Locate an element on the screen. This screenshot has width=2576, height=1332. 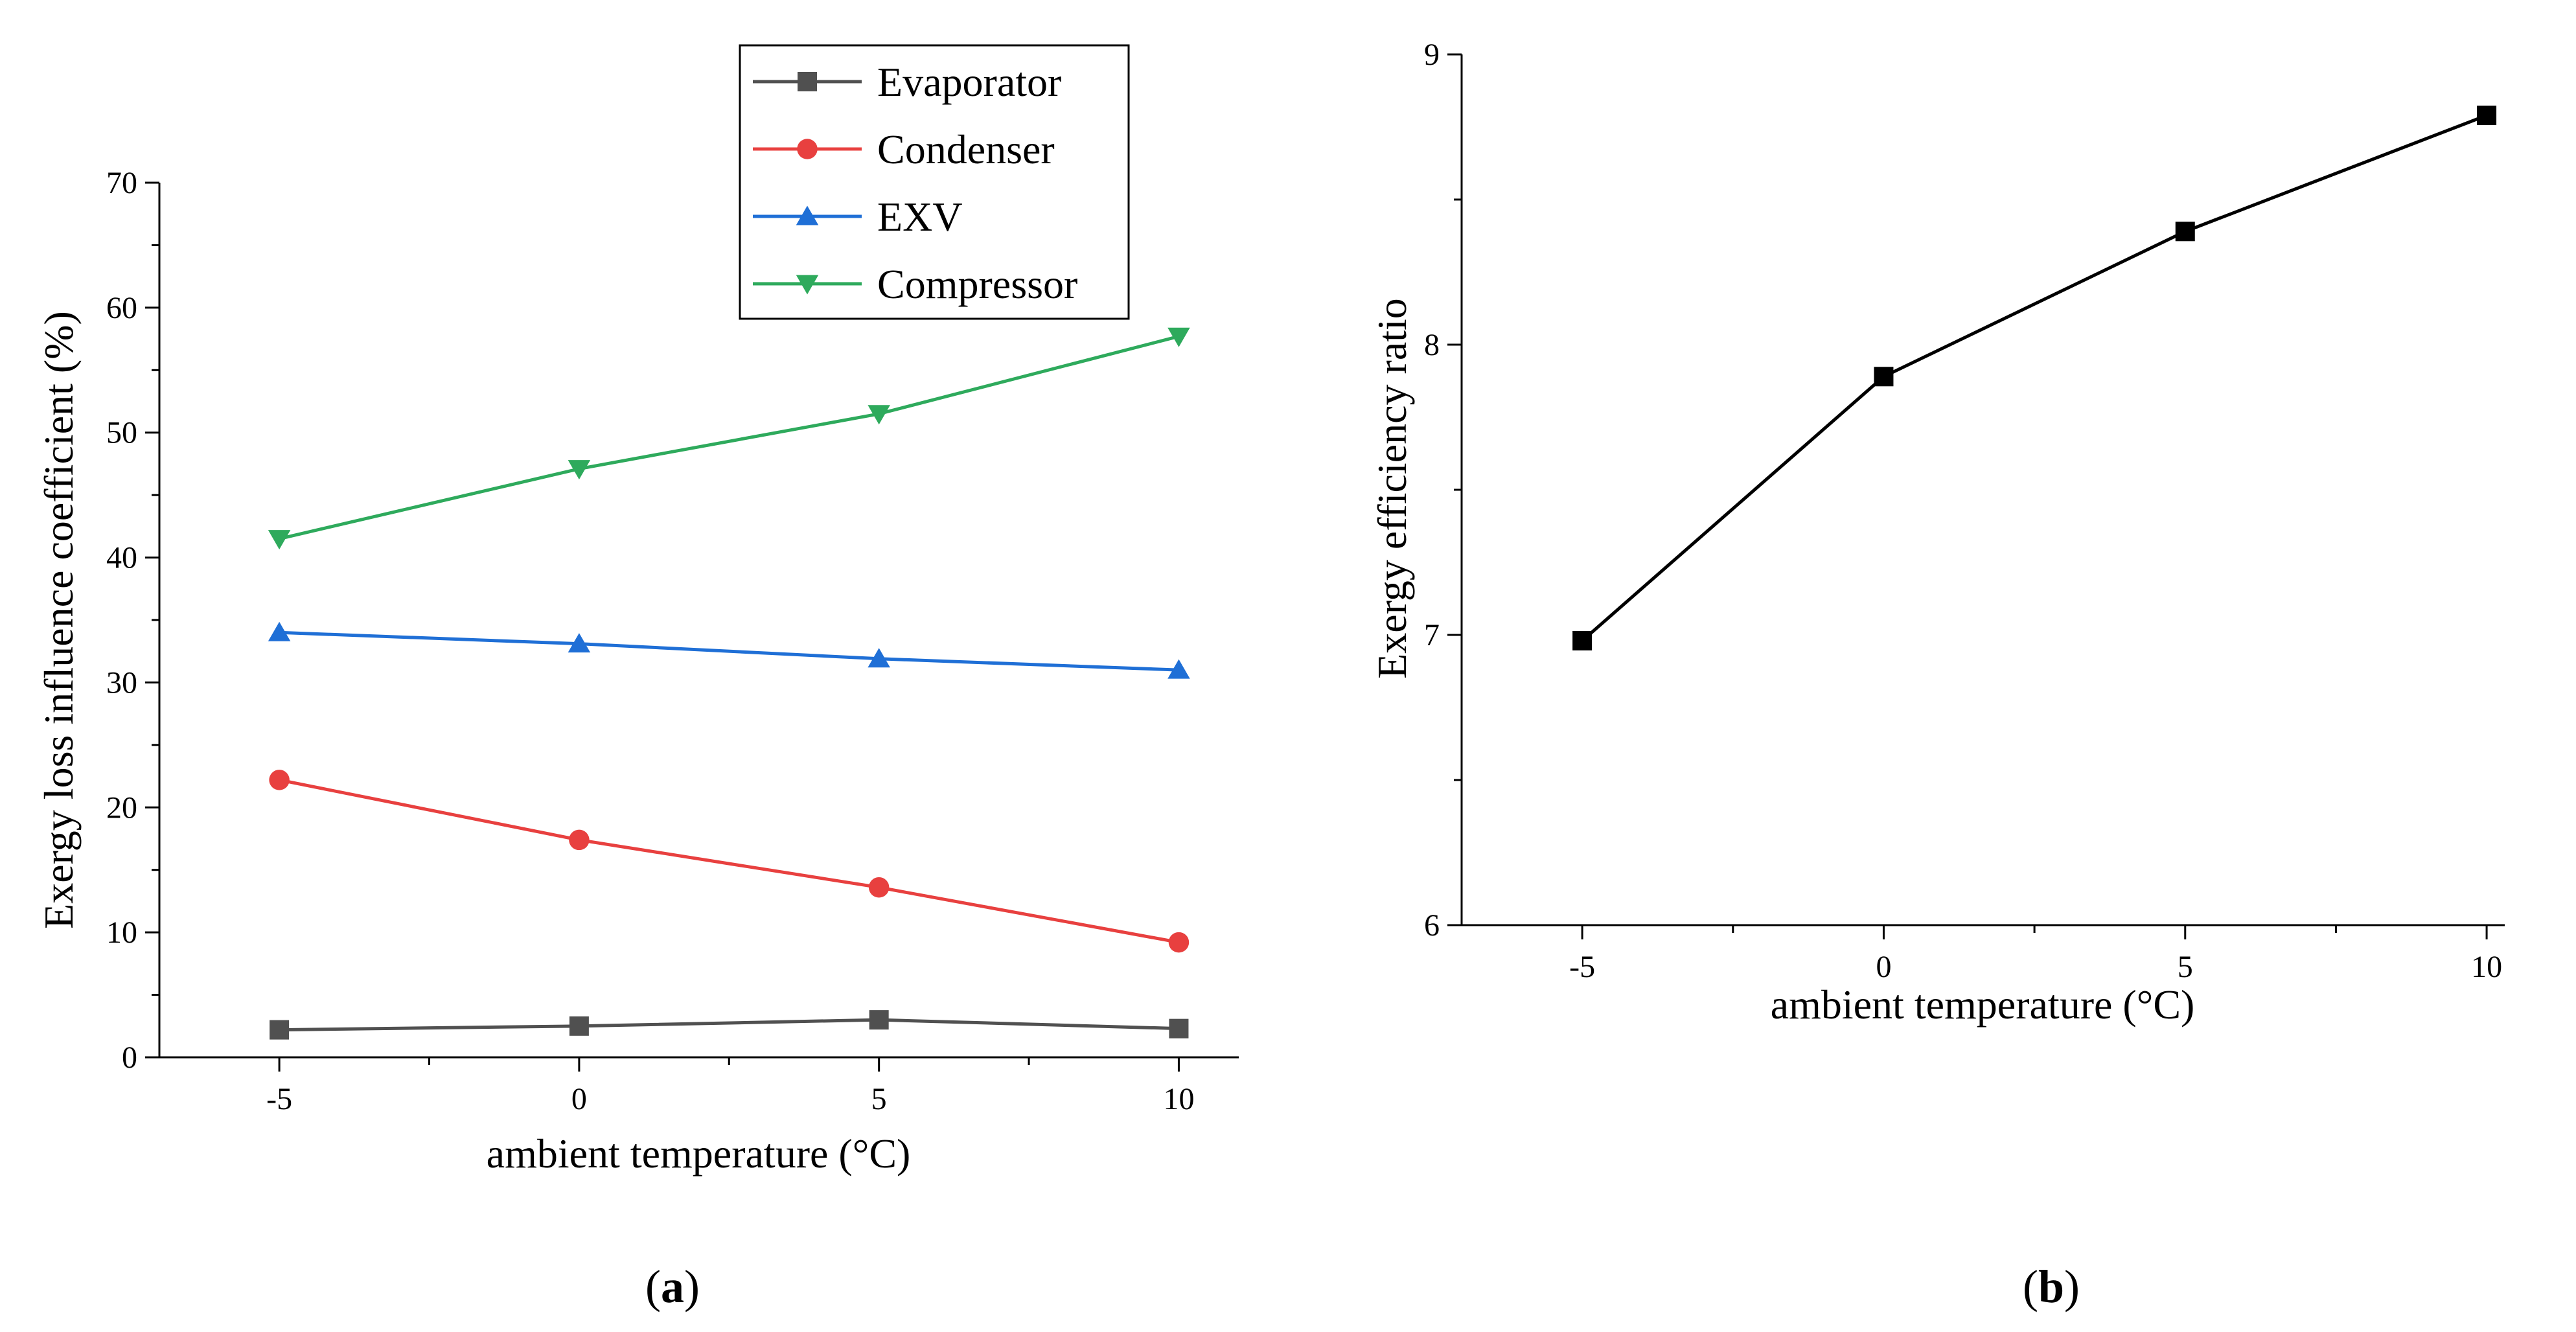
y-tick-label: 0 is located at coordinates (129, 1057).